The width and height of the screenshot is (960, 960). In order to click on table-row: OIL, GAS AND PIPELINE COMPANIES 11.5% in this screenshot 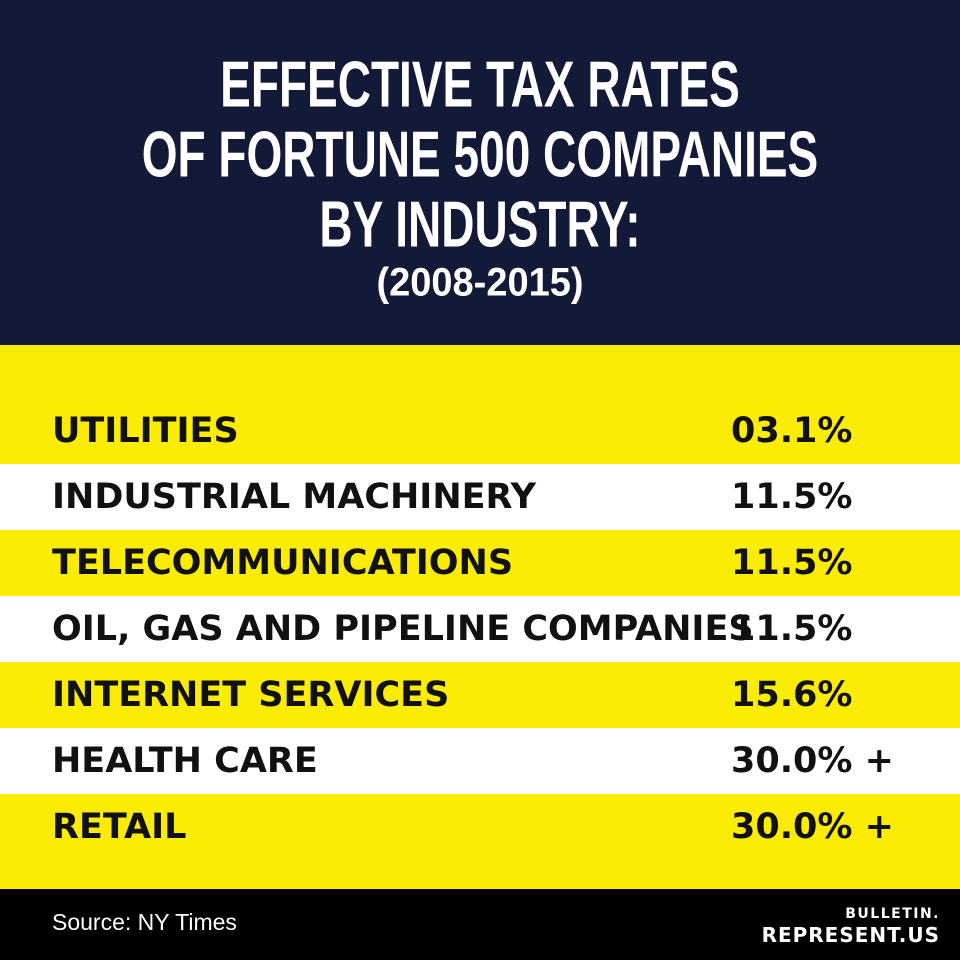, I will do `click(480, 629)`.